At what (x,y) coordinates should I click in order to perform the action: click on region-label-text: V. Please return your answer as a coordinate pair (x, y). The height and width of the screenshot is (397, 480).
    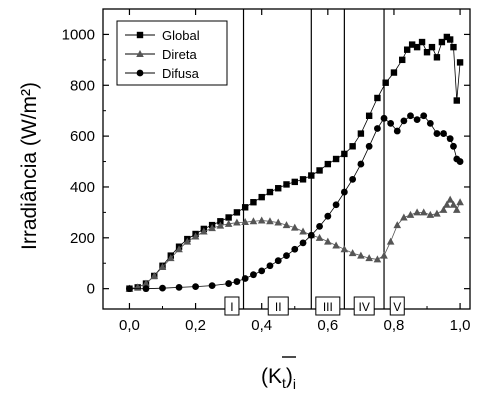
    Looking at the image, I should click on (397, 307).